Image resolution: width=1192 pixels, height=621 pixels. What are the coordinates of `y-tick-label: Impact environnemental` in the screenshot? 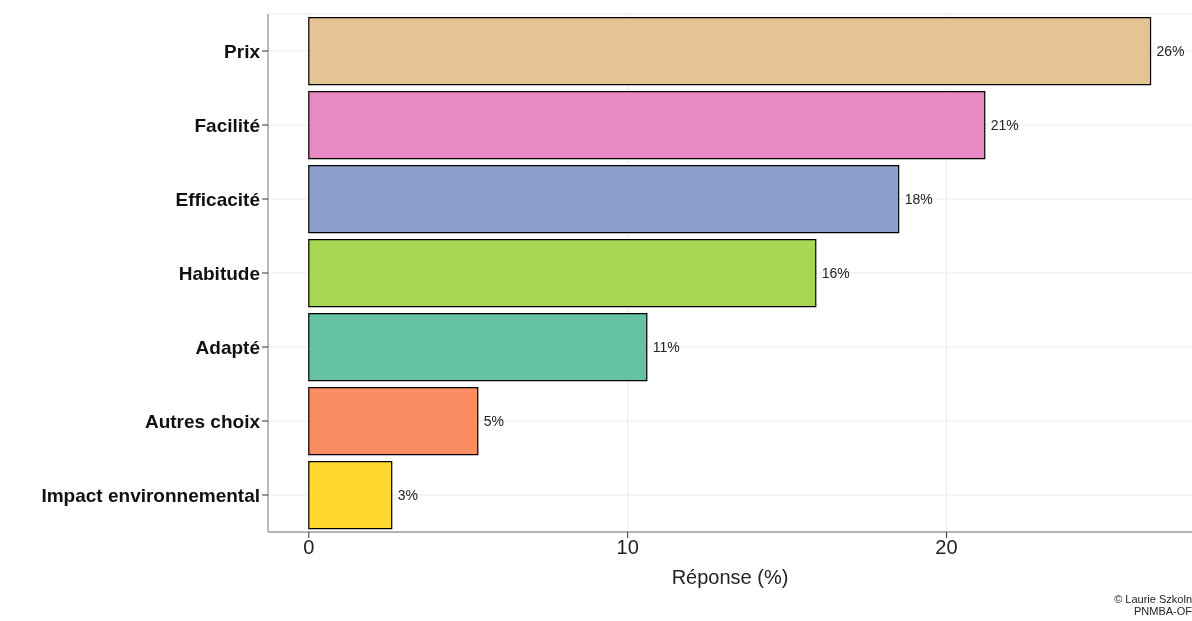 It's located at (150, 495).